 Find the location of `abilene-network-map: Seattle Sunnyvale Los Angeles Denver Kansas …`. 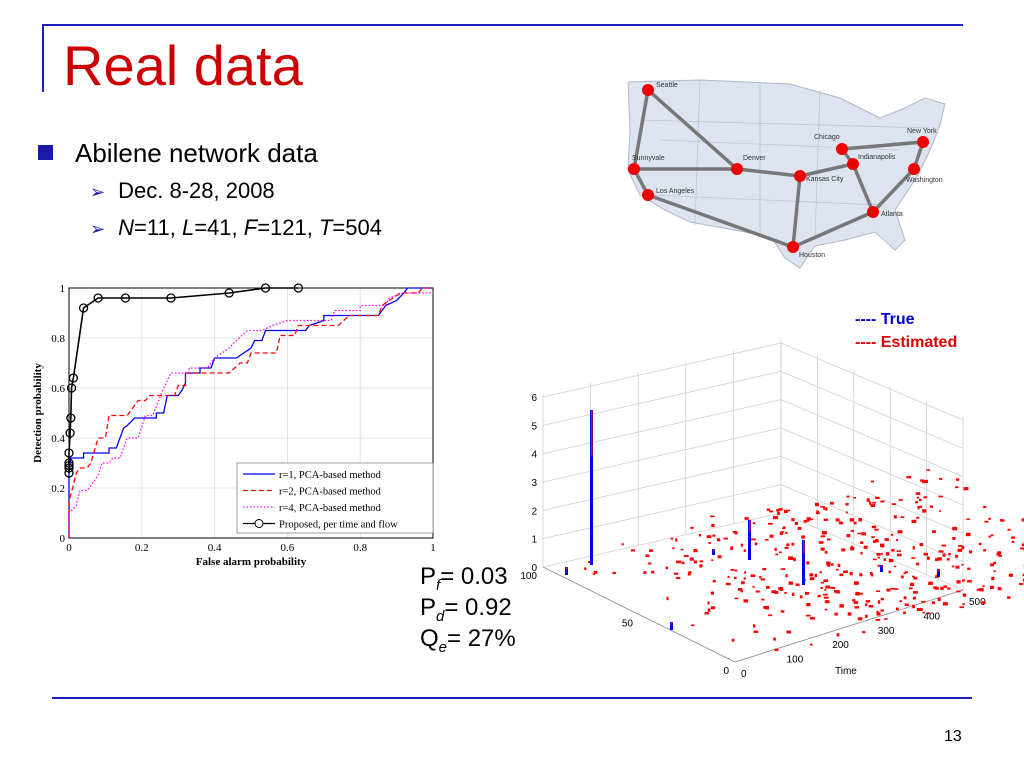

abilene-network-map: Seattle Sunnyvale Los Angeles Denver Kansas … is located at coordinates (786, 174).